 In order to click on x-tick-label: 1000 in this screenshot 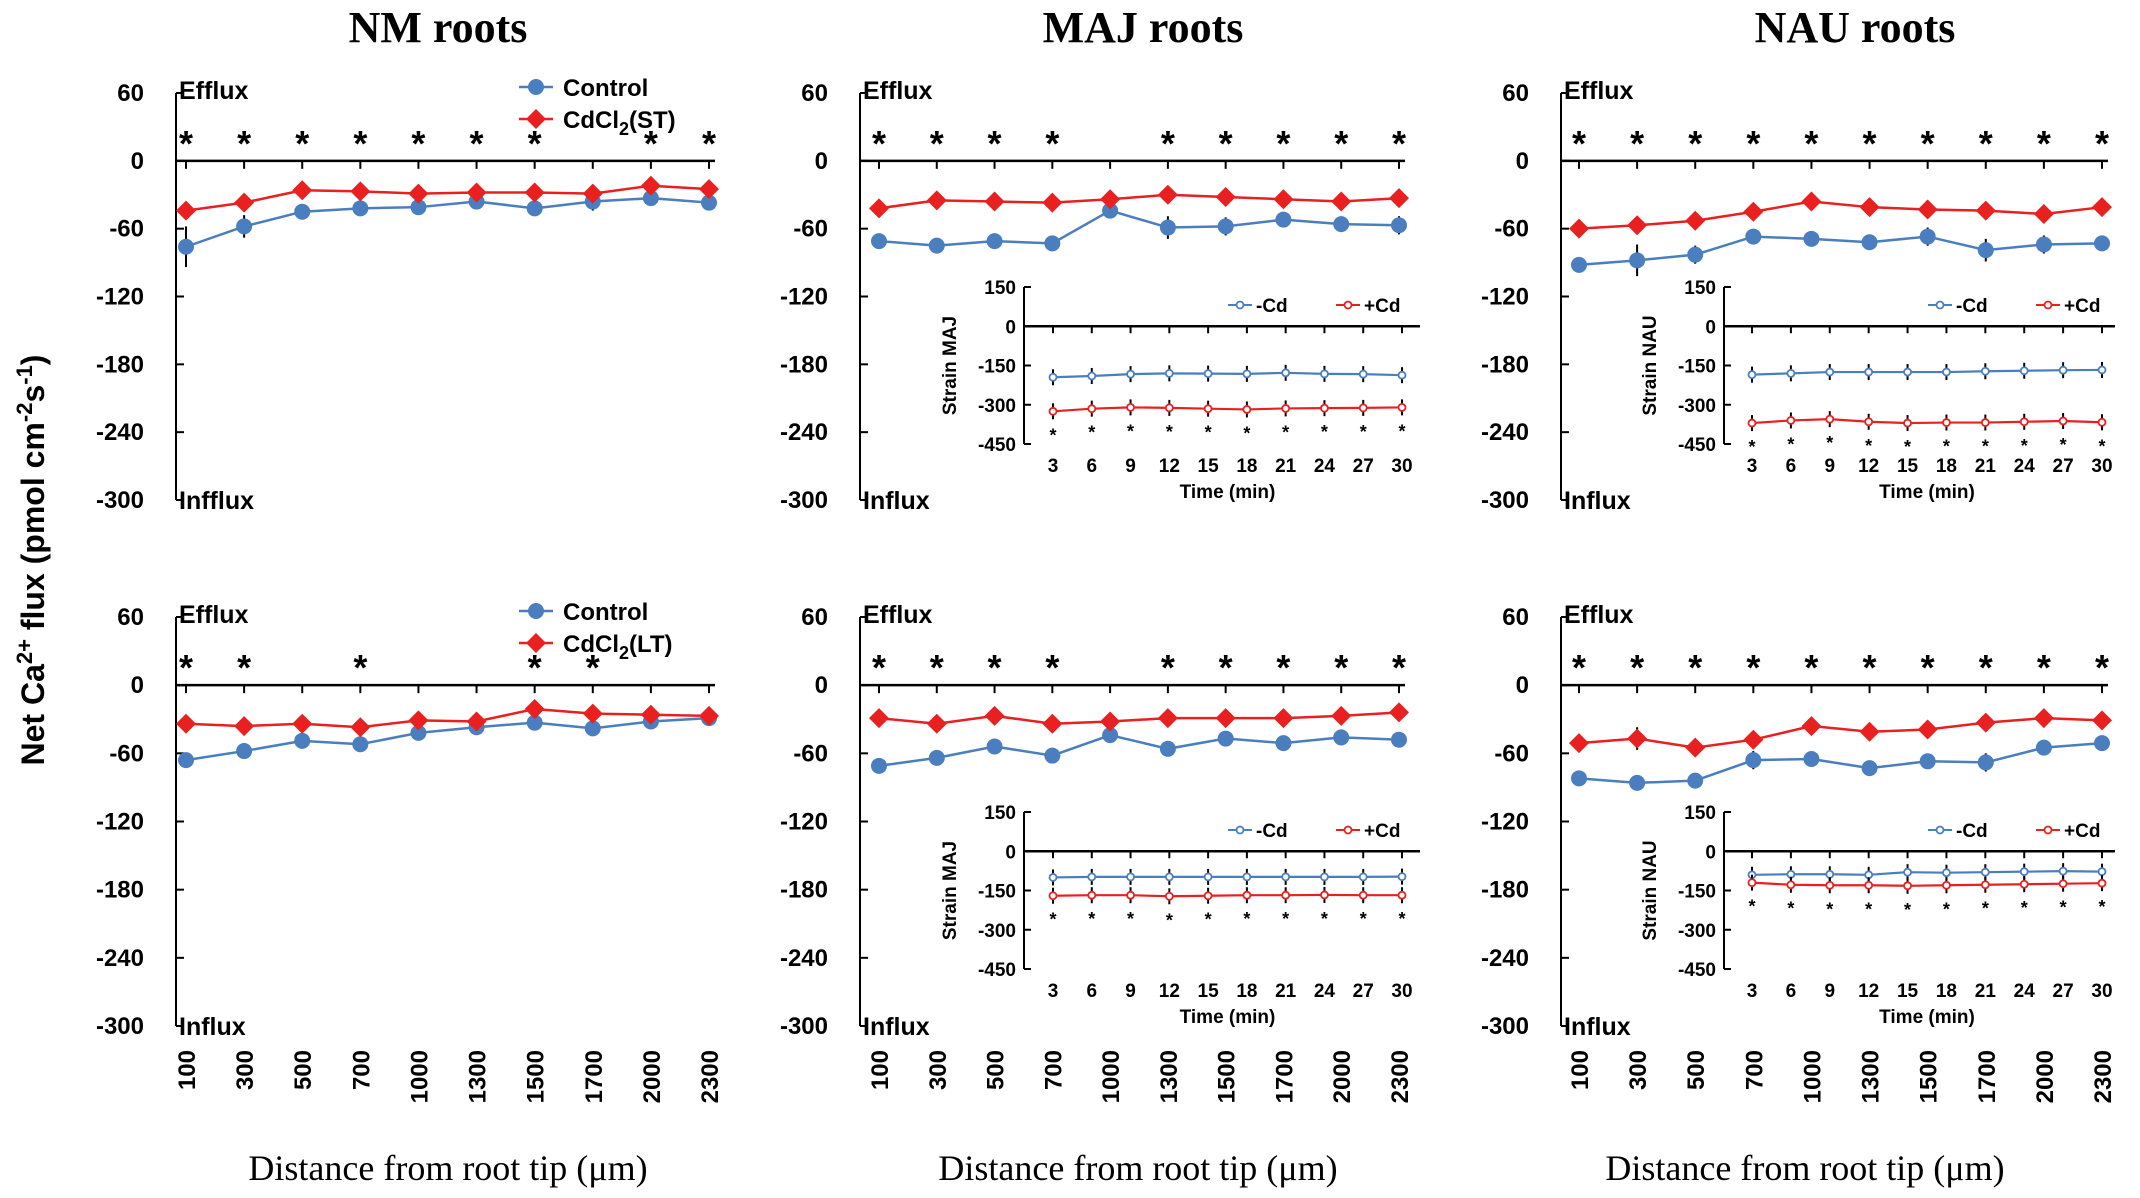, I will do `click(419, 1076)`.